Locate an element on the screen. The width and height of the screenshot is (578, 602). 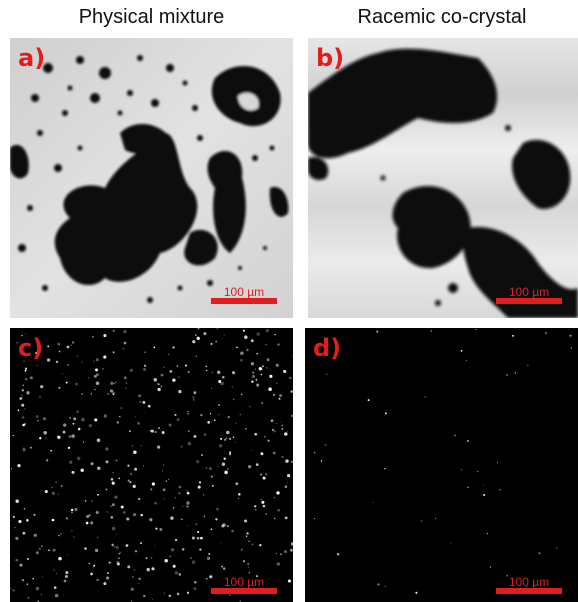
panel-label-b: b) is located at coordinates (330, 58).